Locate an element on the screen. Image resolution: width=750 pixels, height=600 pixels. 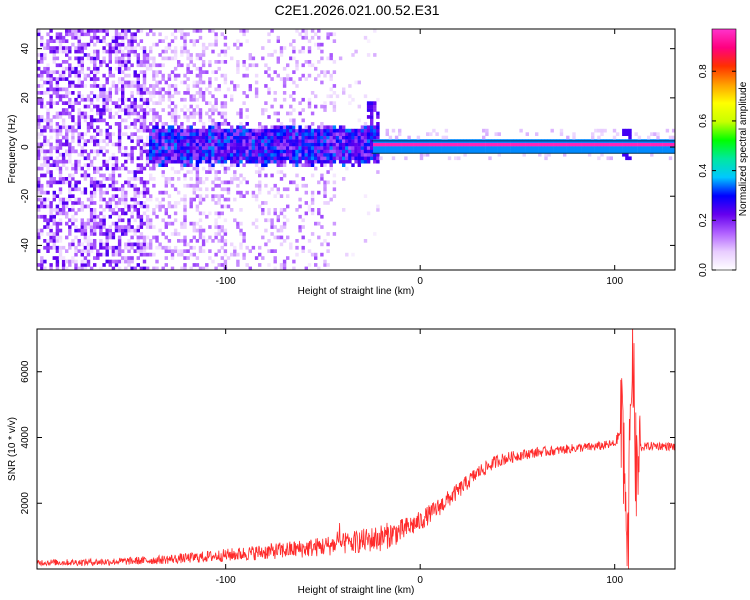
spectrogram-y-label: Frequency (Hz) is located at coordinates (12, 149).